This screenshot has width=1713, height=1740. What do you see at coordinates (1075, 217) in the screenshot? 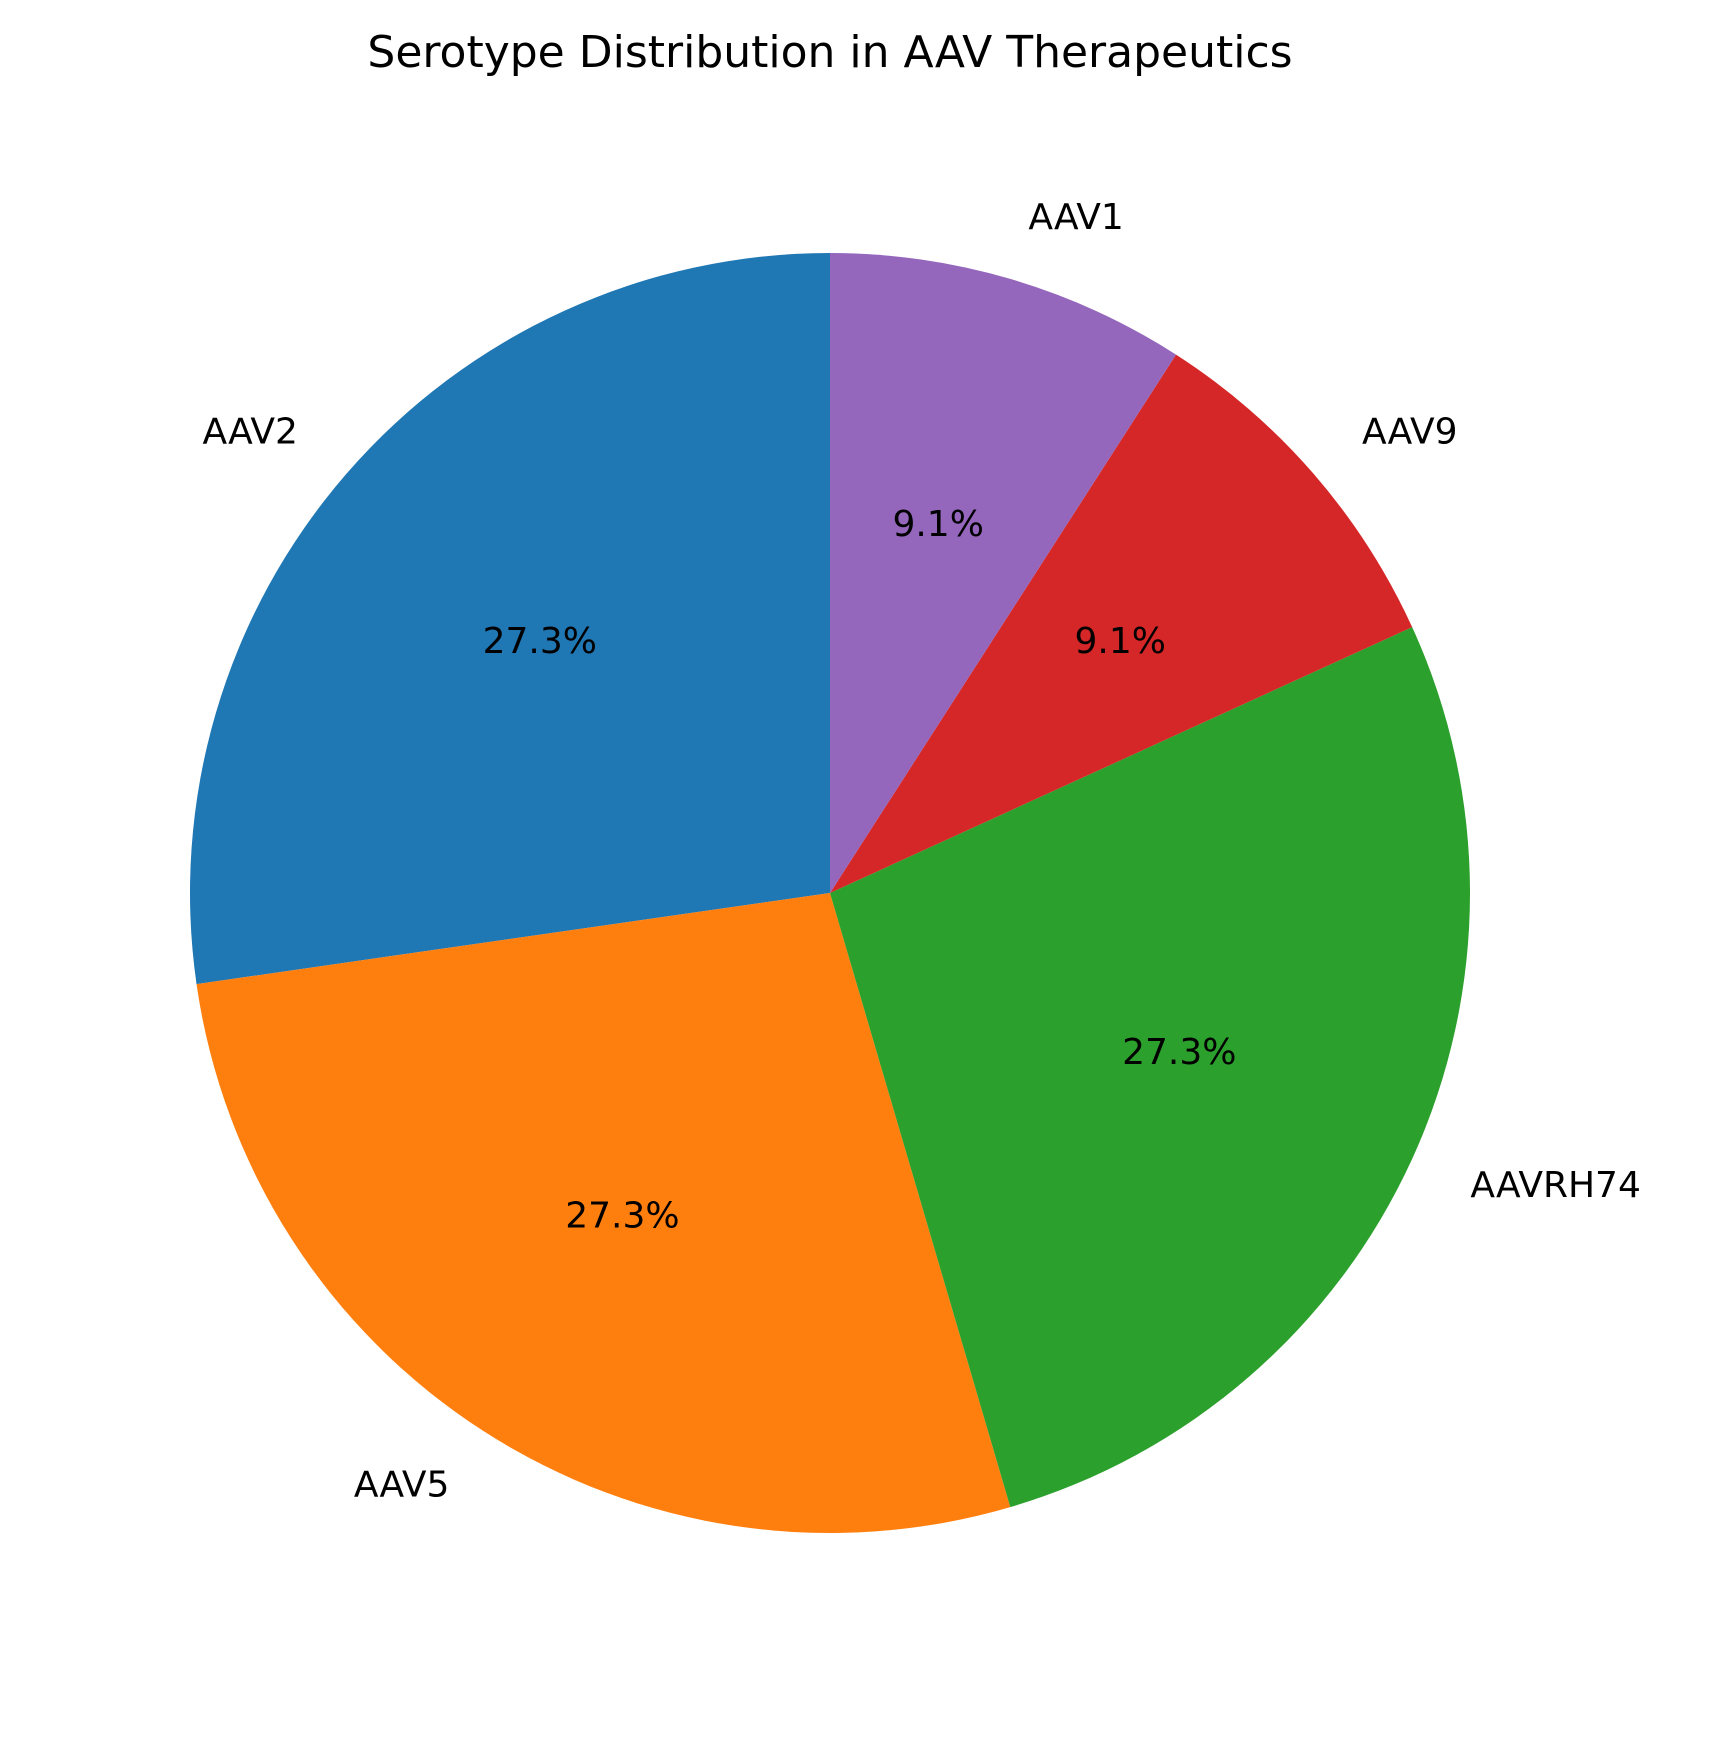
I see `slice-label-aav1: AAV1` at bounding box center [1075, 217].